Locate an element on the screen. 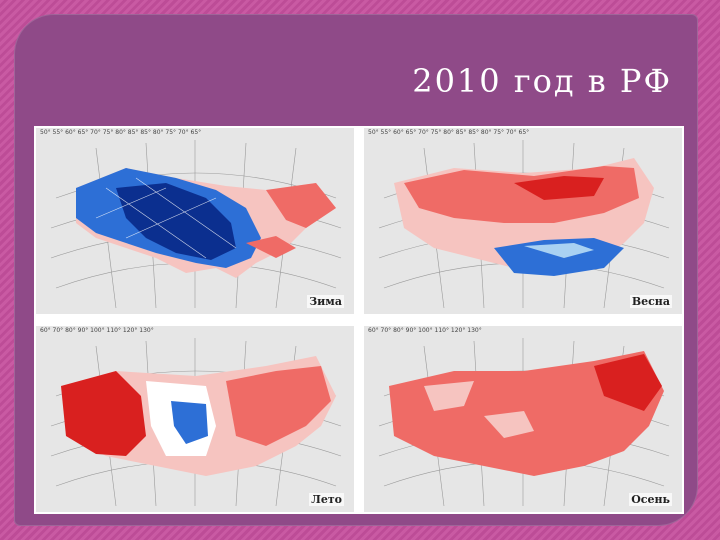 The height and width of the screenshot is (540, 720). season-label: Зима is located at coordinates (325, 301).